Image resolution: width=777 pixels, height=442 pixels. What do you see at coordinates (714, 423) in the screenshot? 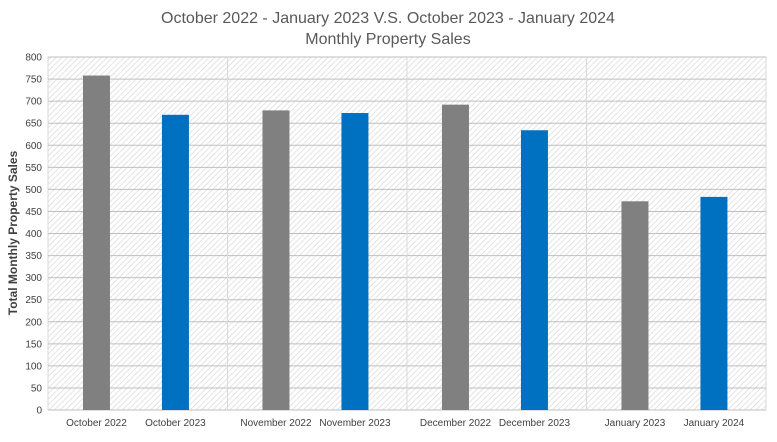
I see `x-tick-label: January 2024` at bounding box center [714, 423].